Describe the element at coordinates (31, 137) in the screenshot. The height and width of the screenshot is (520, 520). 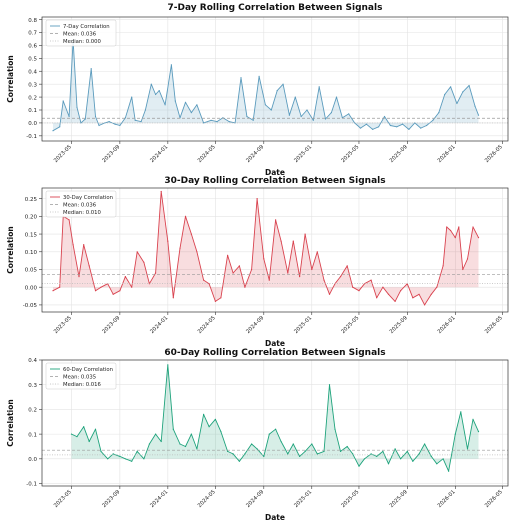
I see `y-tick-label: -0.1` at that location.